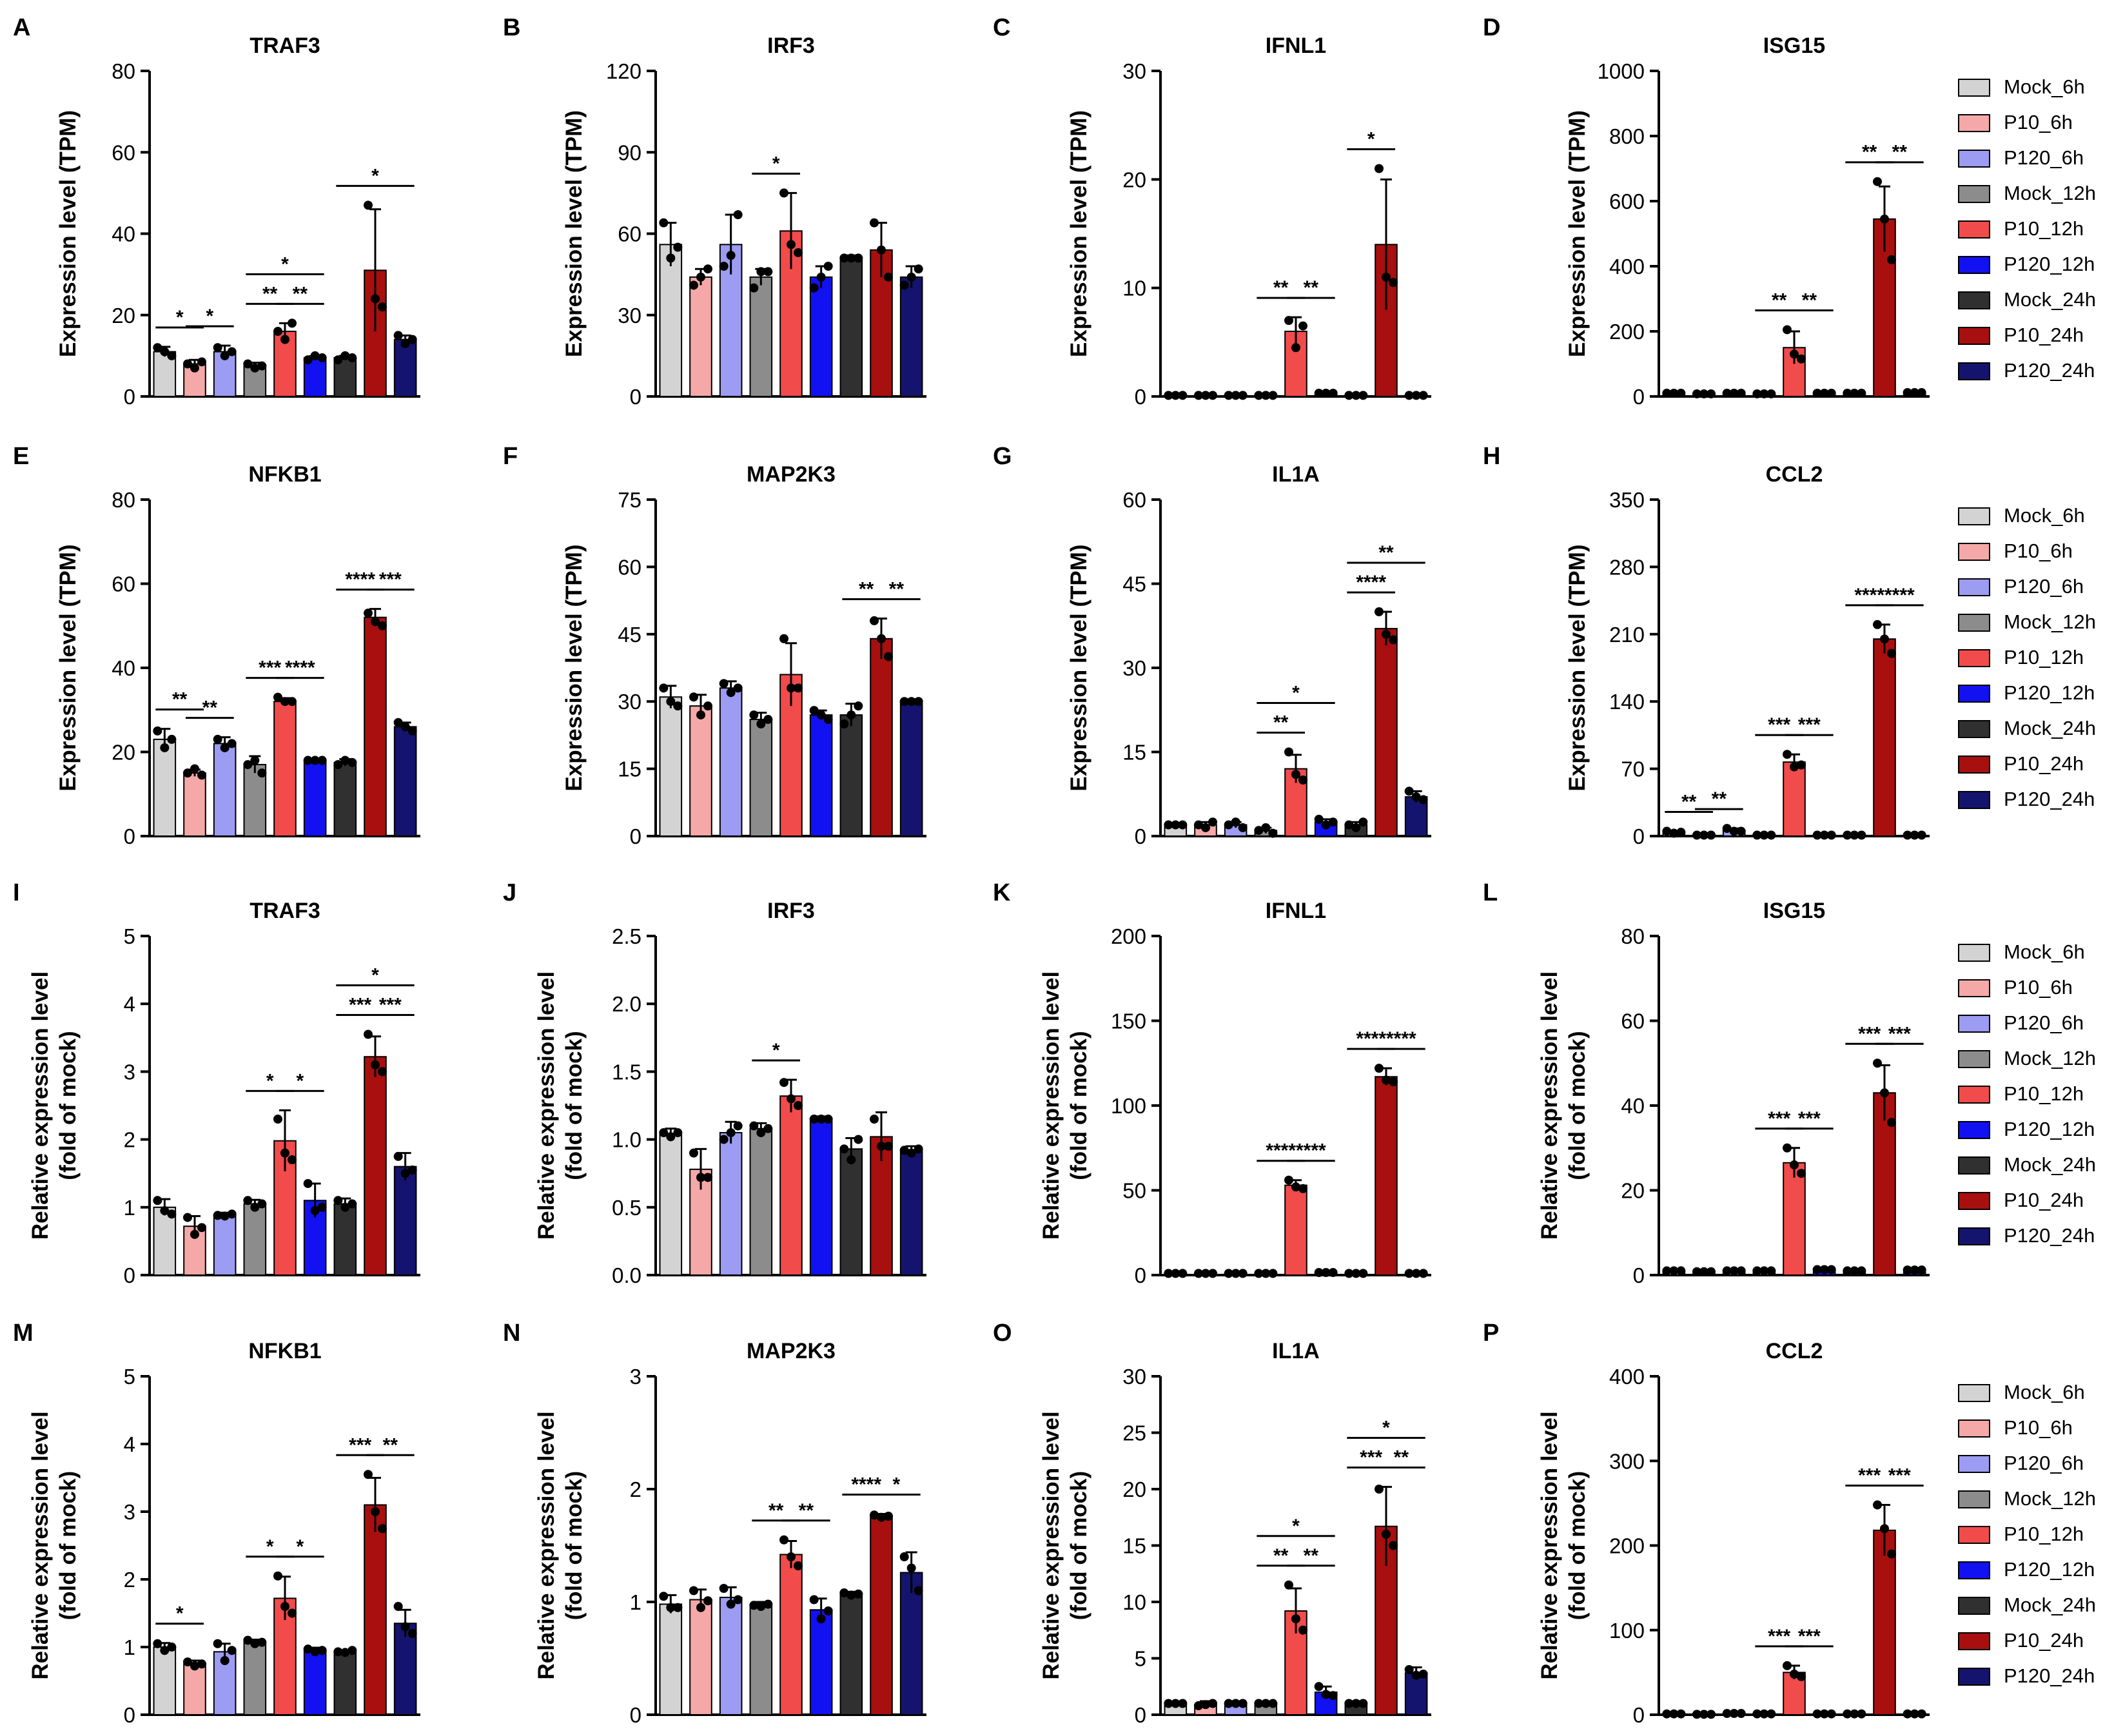 Image resolution: width=2114 pixels, height=1736 pixels. Describe the element at coordinates (1134, 1377) in the screenshot. I see `y-tick-label: 30` at that location.